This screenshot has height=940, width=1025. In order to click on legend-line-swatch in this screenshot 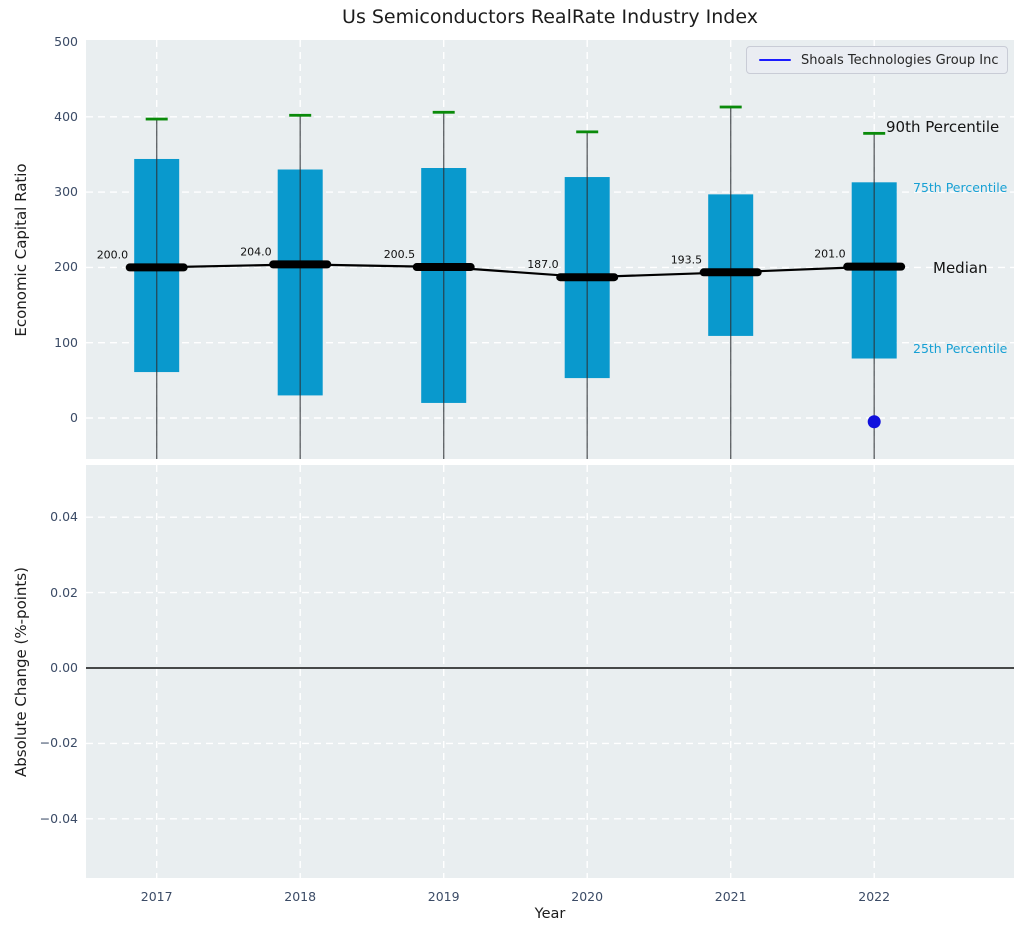, I will do `click(775, 60)`.